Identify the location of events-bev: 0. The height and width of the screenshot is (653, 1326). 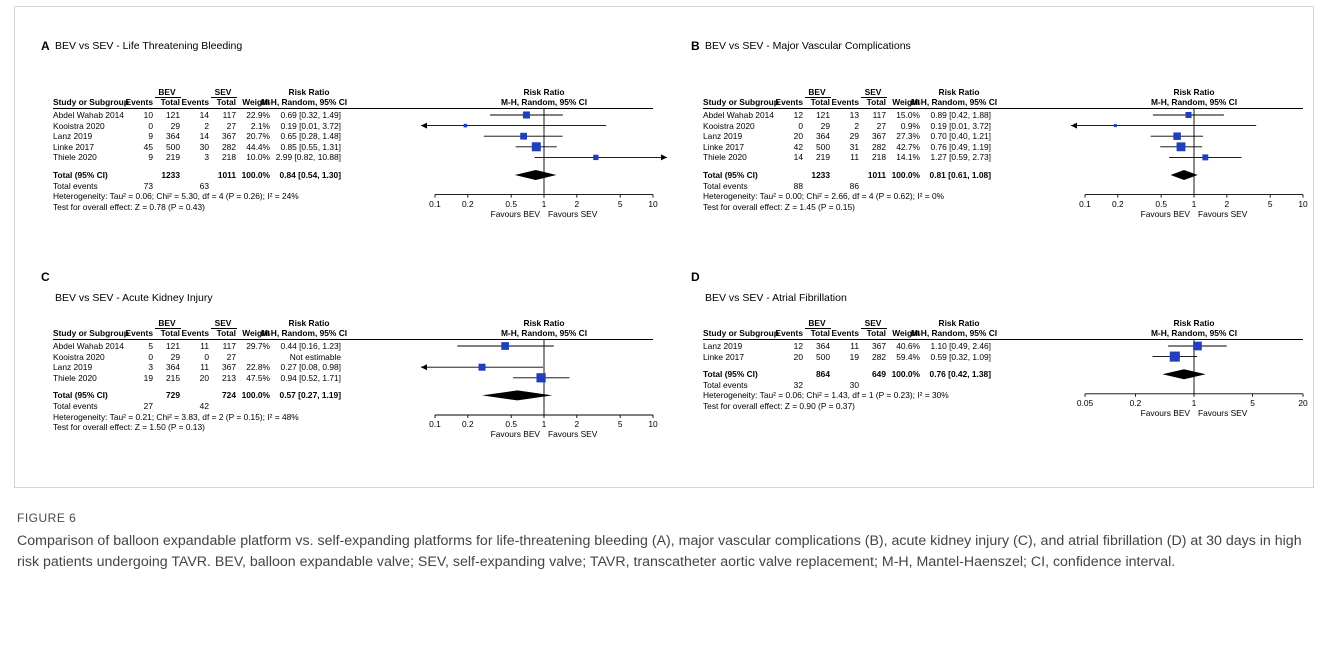
(150, 125).